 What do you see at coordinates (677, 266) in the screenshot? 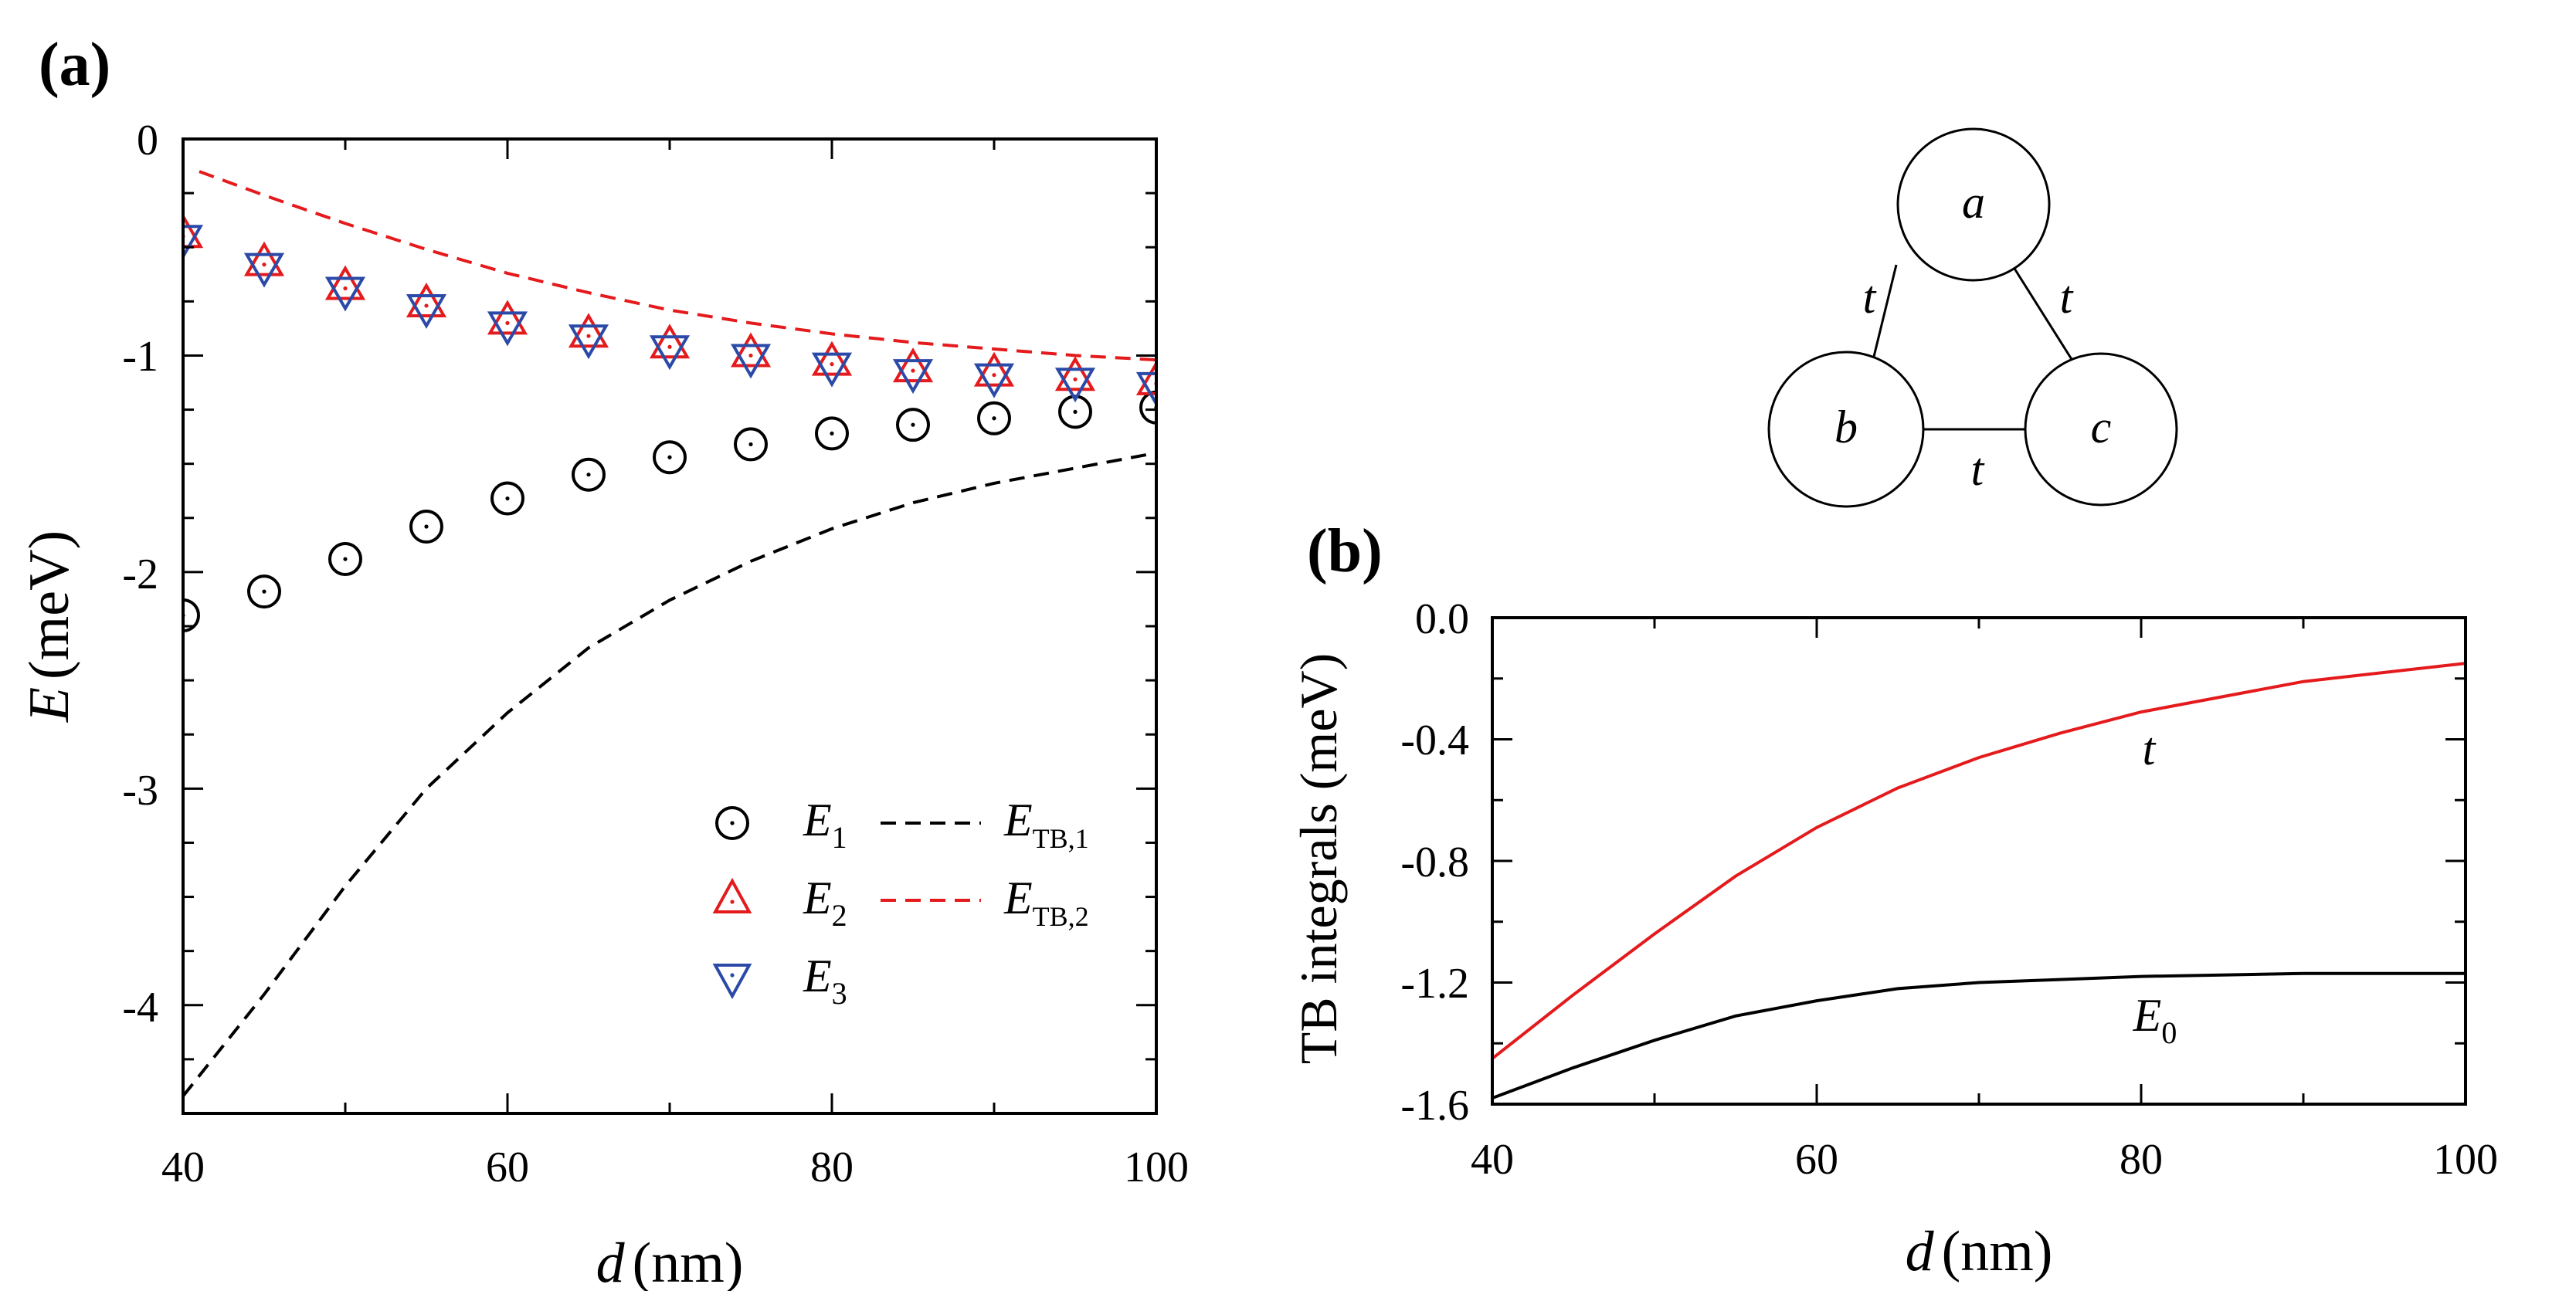
I see `series-line-etb2` at bounding box center [677, 266].